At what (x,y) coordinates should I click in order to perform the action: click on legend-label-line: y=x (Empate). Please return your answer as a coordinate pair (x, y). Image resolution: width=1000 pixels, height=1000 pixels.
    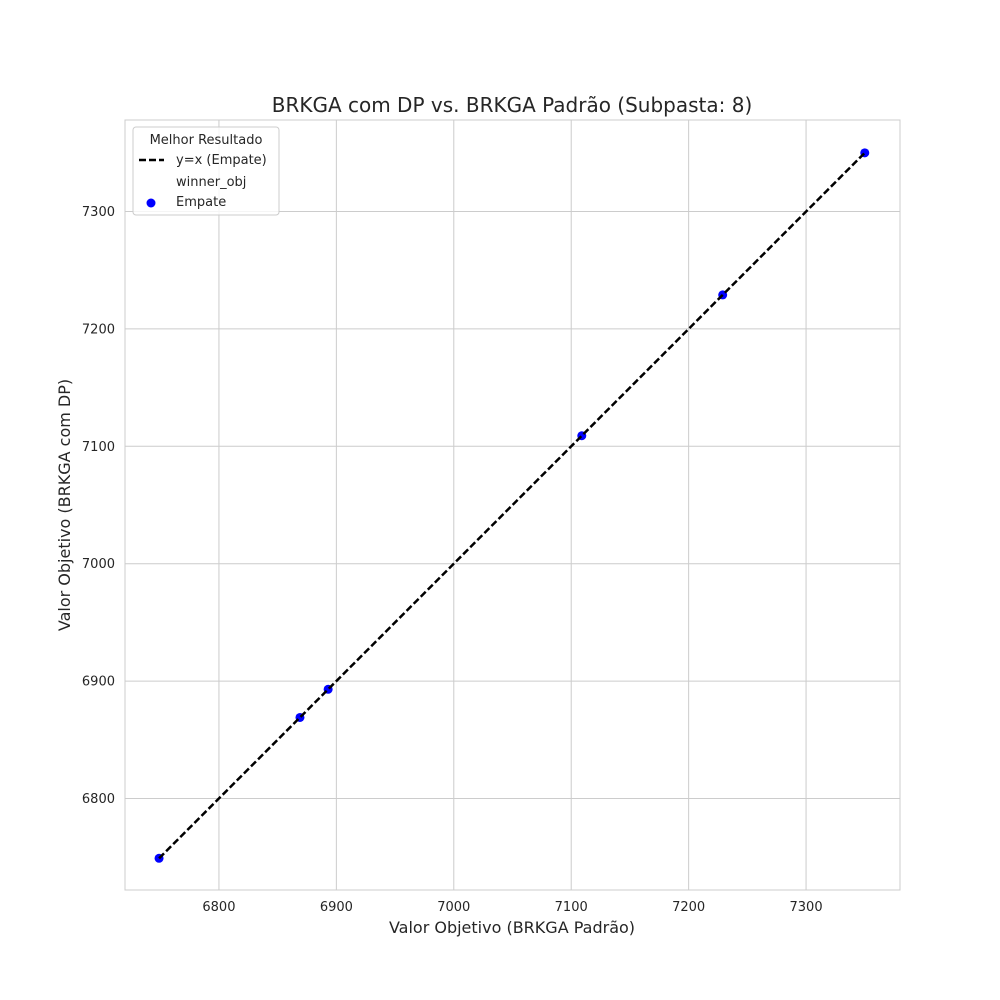
    Looking at the image, I should click on (221, 160).